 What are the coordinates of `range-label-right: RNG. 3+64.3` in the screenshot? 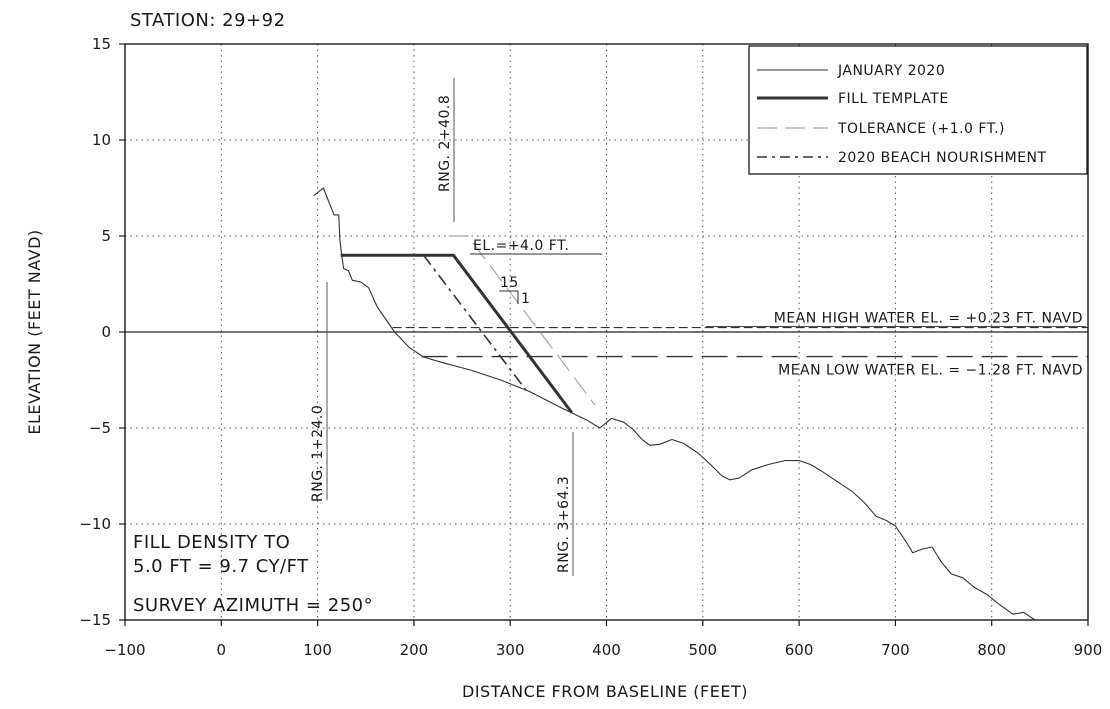 It's located at (564, 524).